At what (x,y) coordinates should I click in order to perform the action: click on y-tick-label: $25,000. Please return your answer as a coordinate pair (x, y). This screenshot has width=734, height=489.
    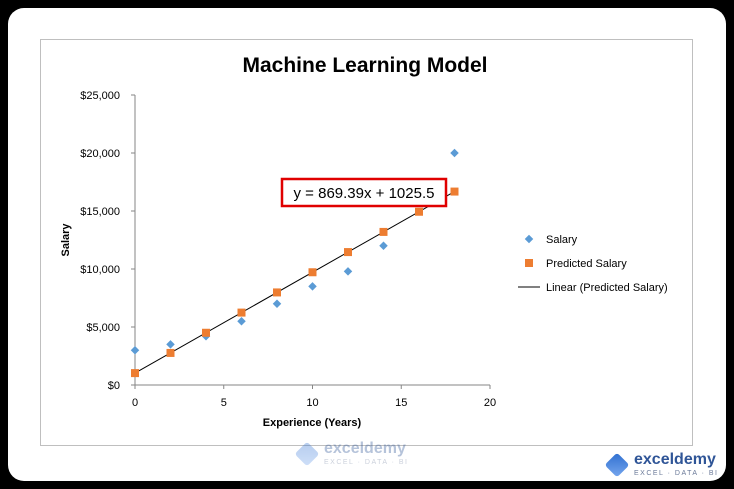
    Looking at the image, I should click on (100, 96).